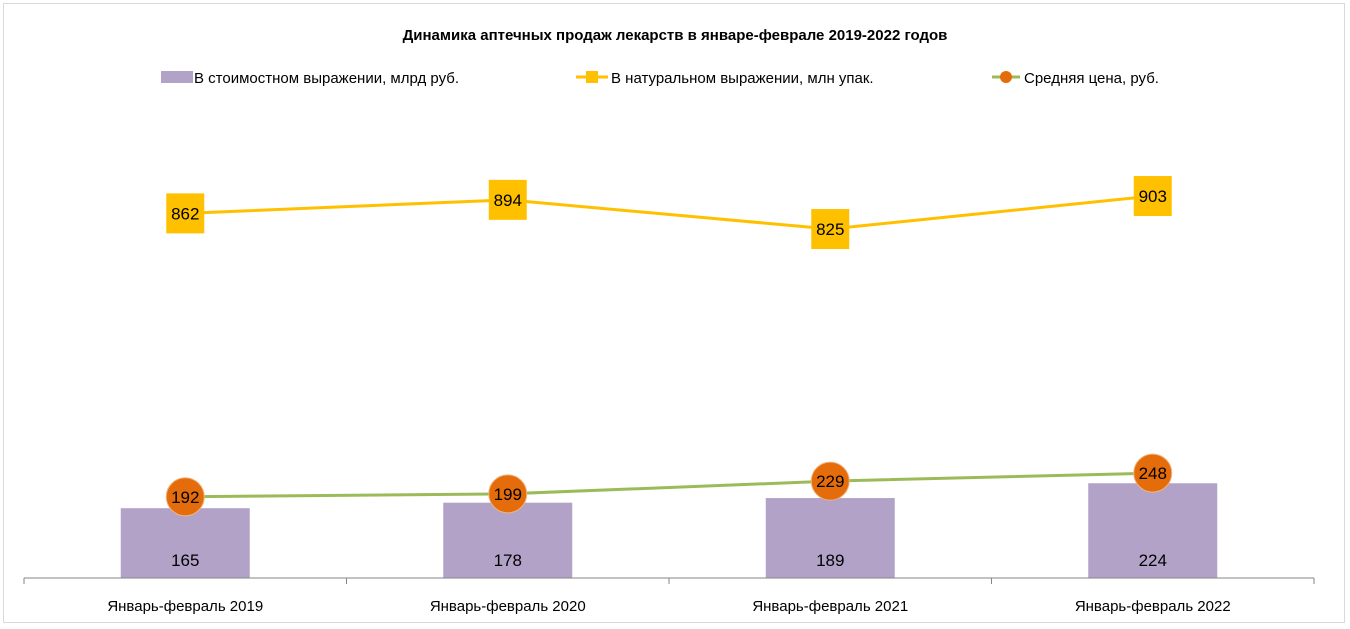 This screenshot has width=1350, height=629. I want to click on data-label-packs: 825, so click(830, 229).